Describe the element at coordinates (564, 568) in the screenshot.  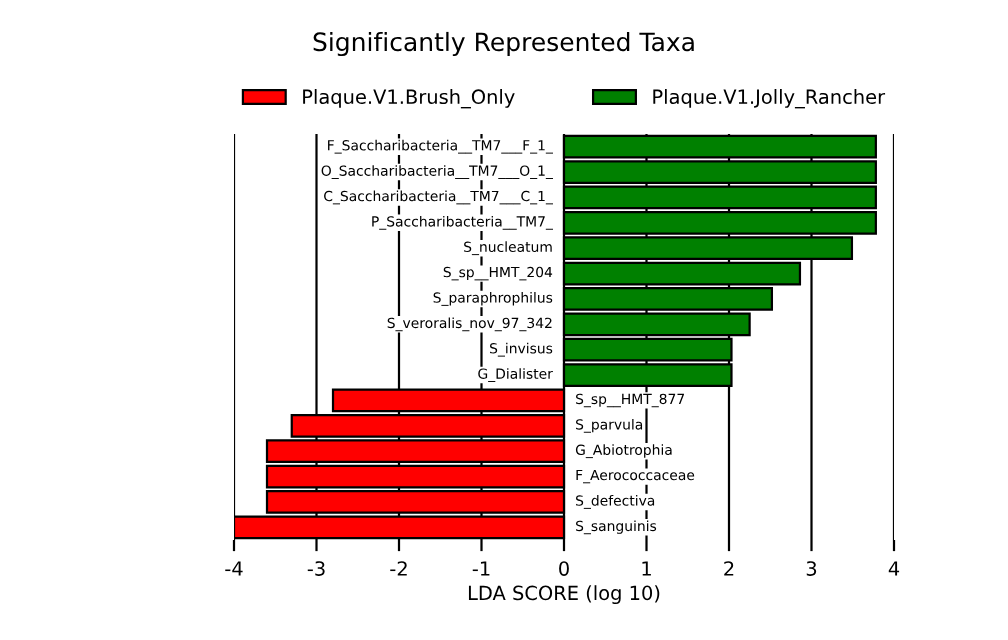
I see `x-tick-label: 0` at that location.